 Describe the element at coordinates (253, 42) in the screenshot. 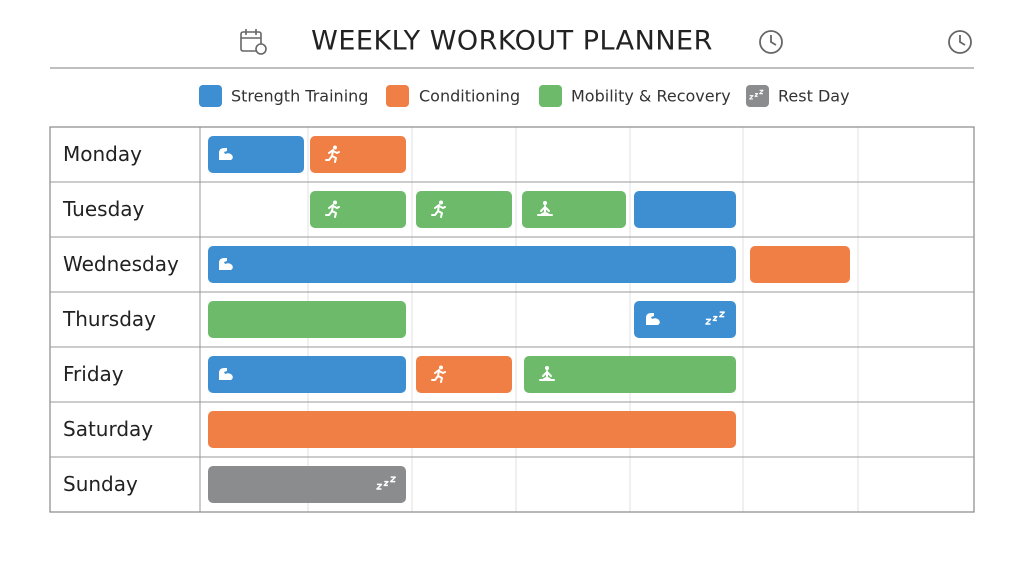

I see `calendar-icon` at that location.